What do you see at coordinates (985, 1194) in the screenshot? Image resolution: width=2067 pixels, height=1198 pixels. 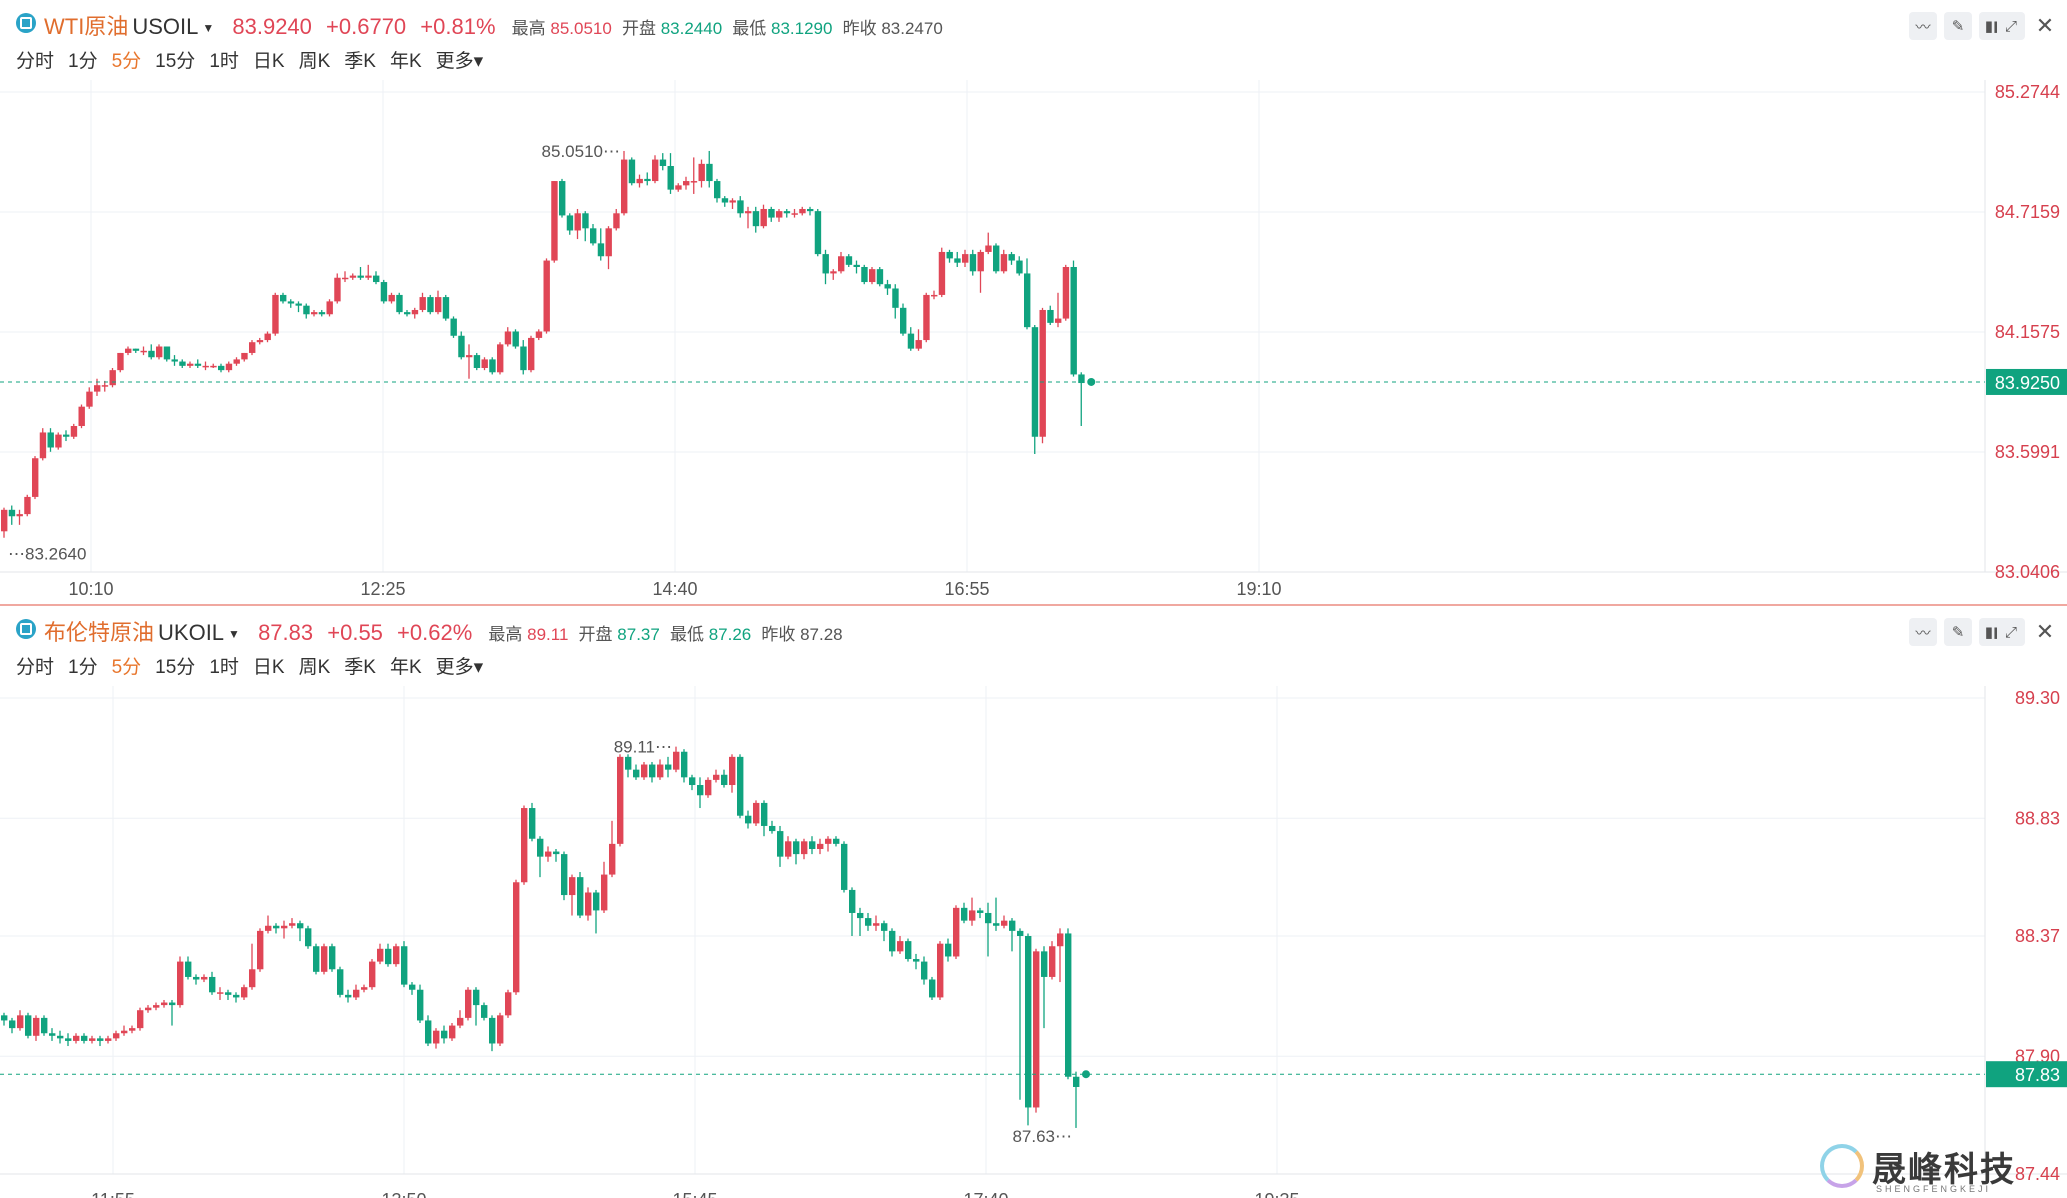 I see `x-tick-label: 17:40` at bounding box center [985, 1194].